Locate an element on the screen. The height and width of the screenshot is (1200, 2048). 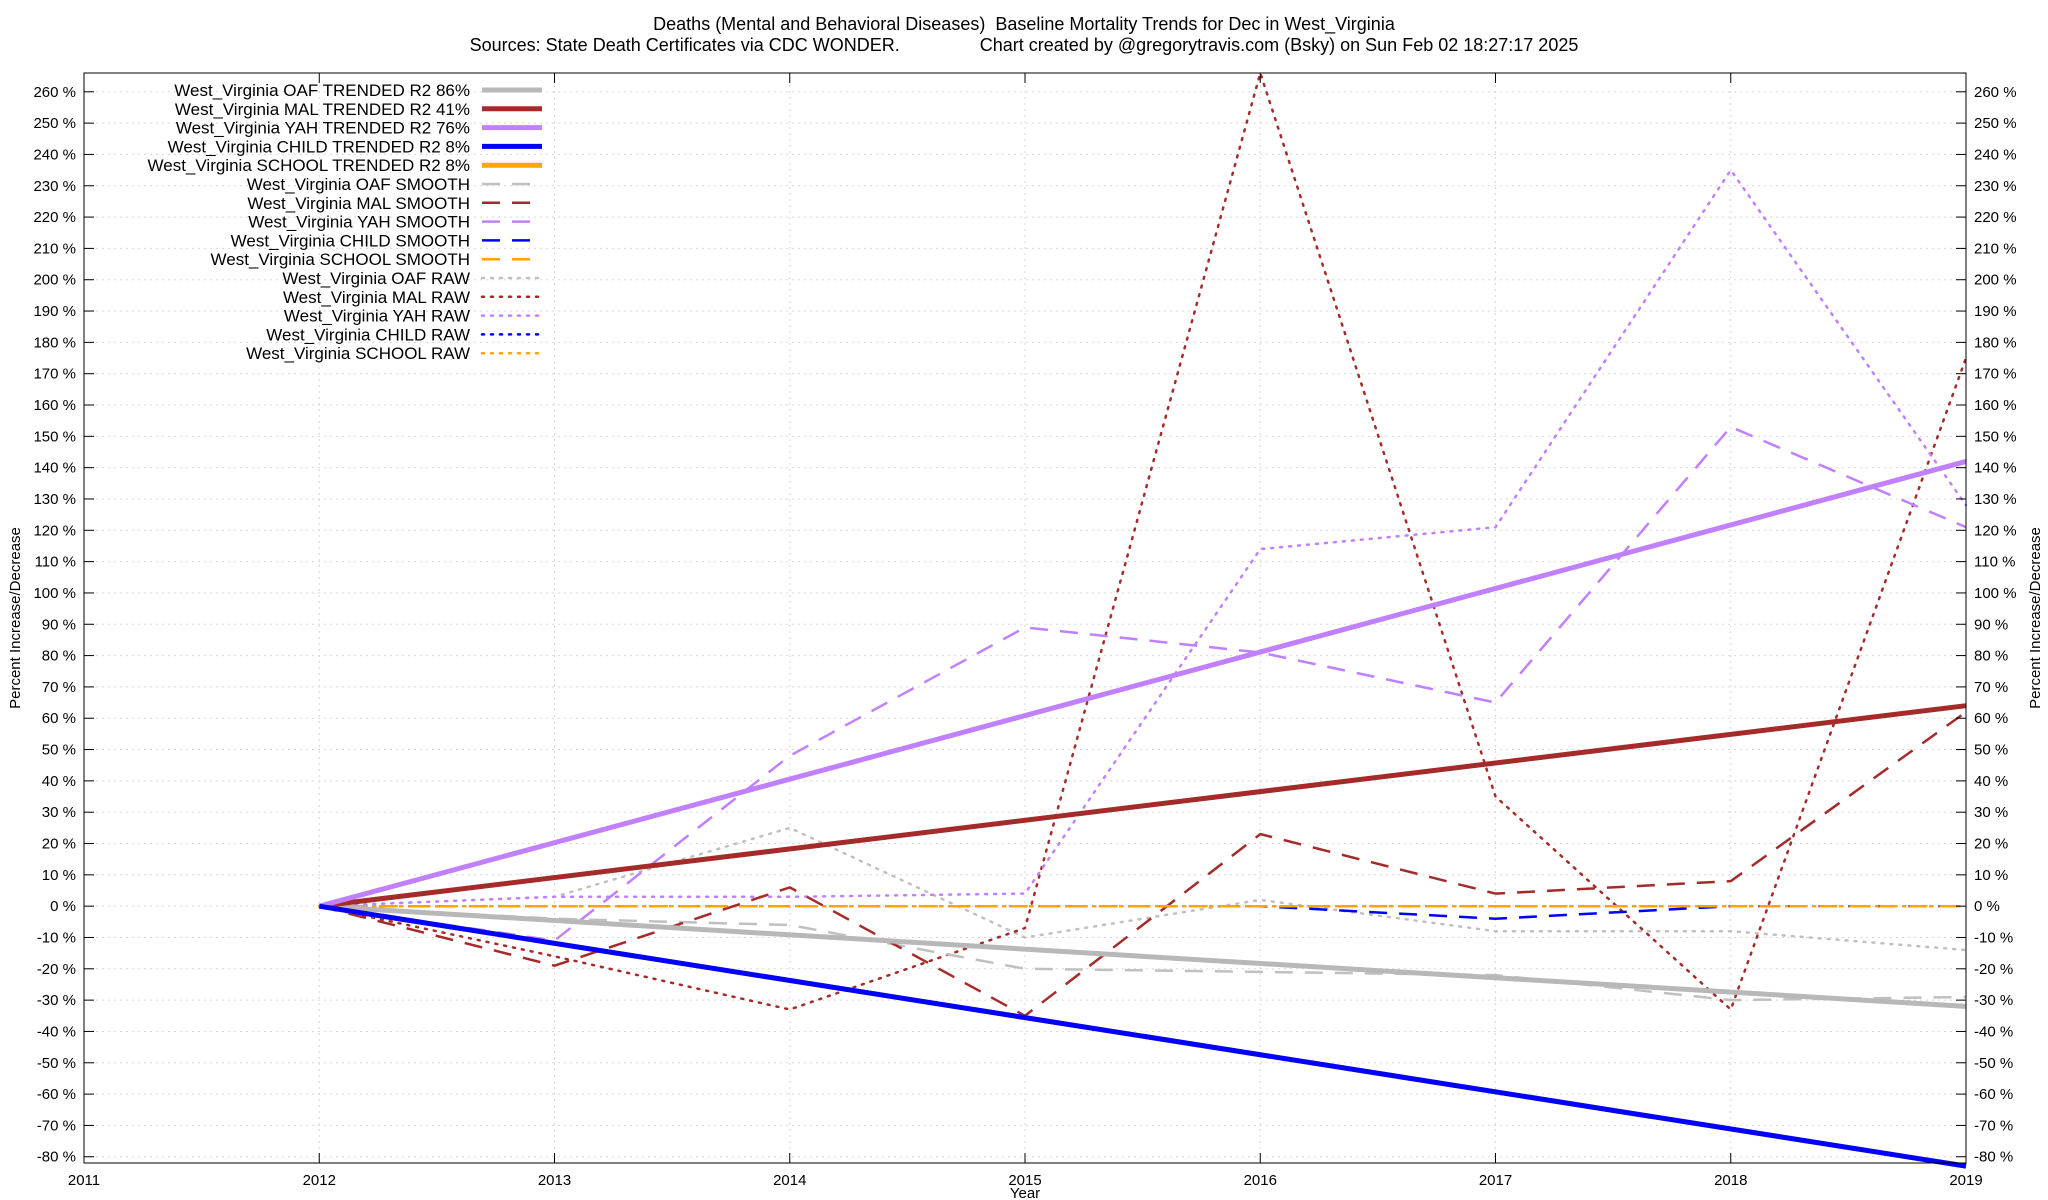
series-line-oaf-trended is located at coordinates (1143, 956).